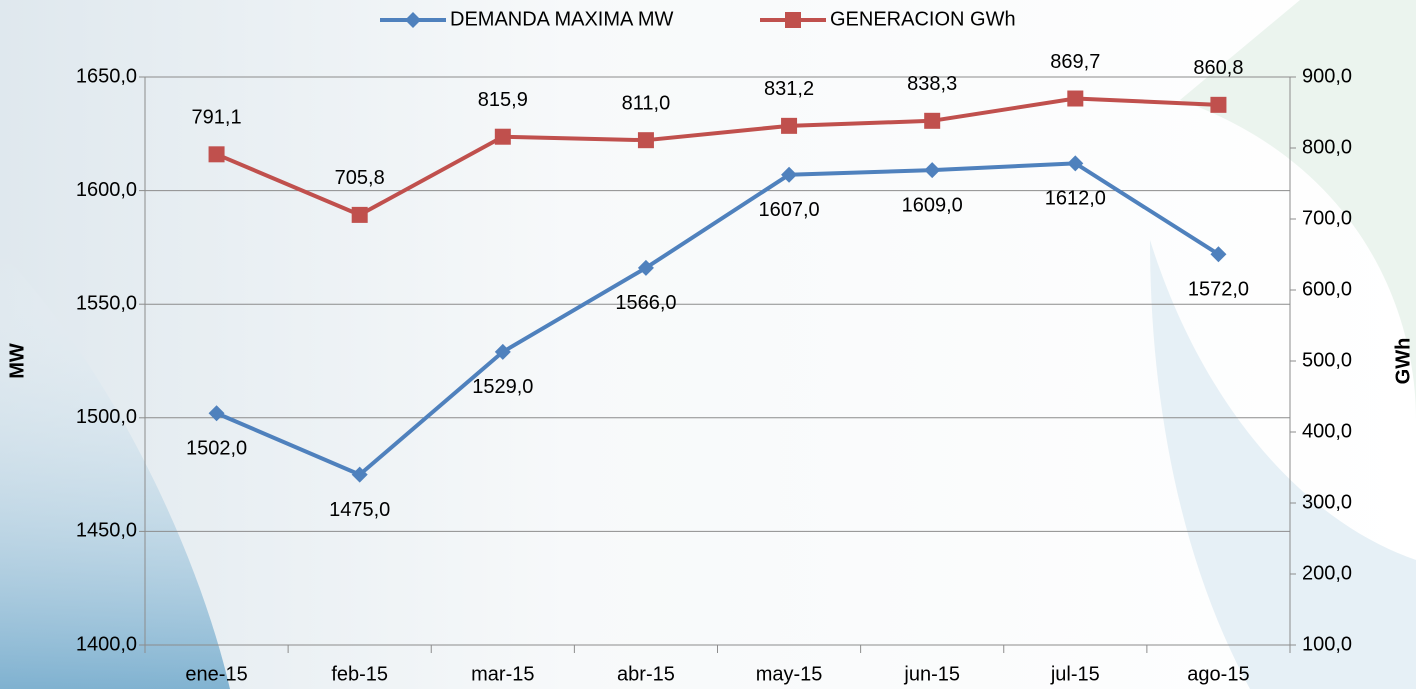 The image size is (1416, 689). What do you see at coordinates (216, 449) in the screenshot?
I see `data-label: 1502,0` at bounding box center [216, 449].